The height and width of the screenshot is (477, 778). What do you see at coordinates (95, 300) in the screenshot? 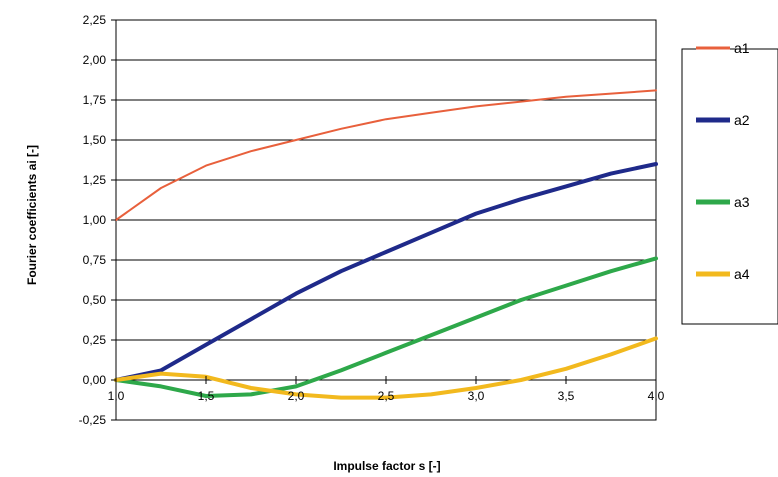
I see `y-tick-label: 0,50` at bounding box center [95, 300].